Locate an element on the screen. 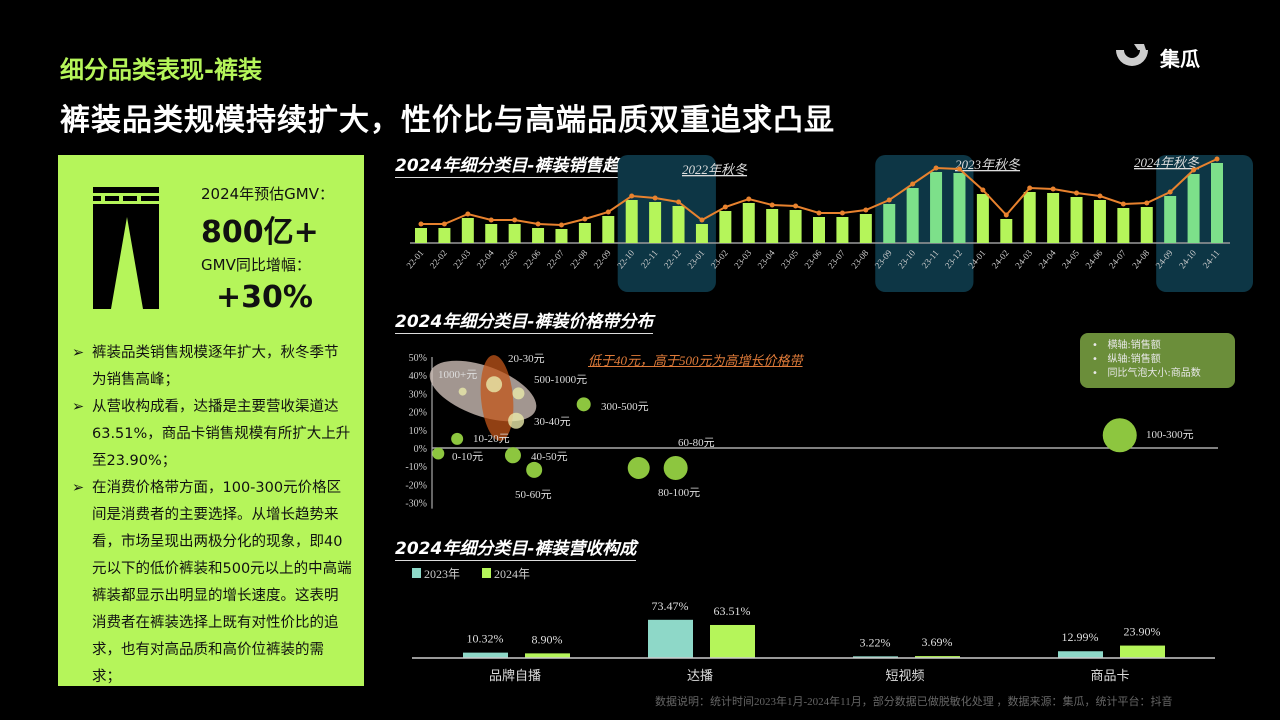 Image resolution: width=1280 pixels, height=720 pixels. y-tick-label: 50% is located at coordinates (418, 358).